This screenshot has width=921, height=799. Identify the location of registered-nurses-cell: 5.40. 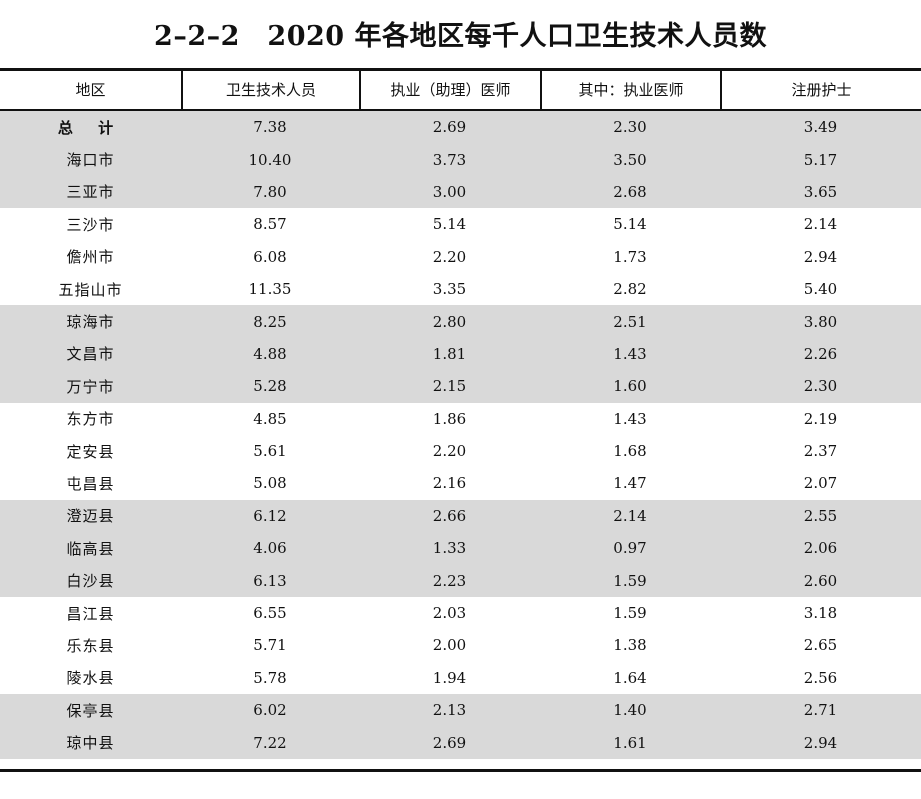
(820, 289).